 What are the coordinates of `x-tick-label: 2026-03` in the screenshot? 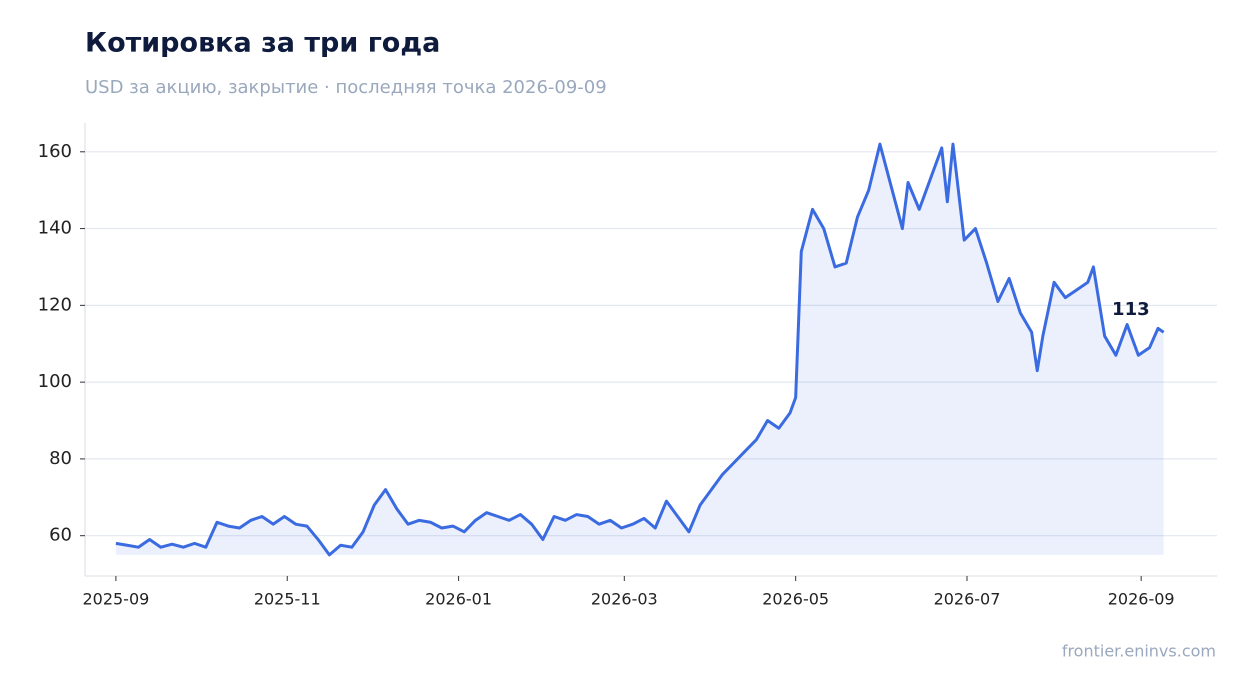 It's located at (624, 599).